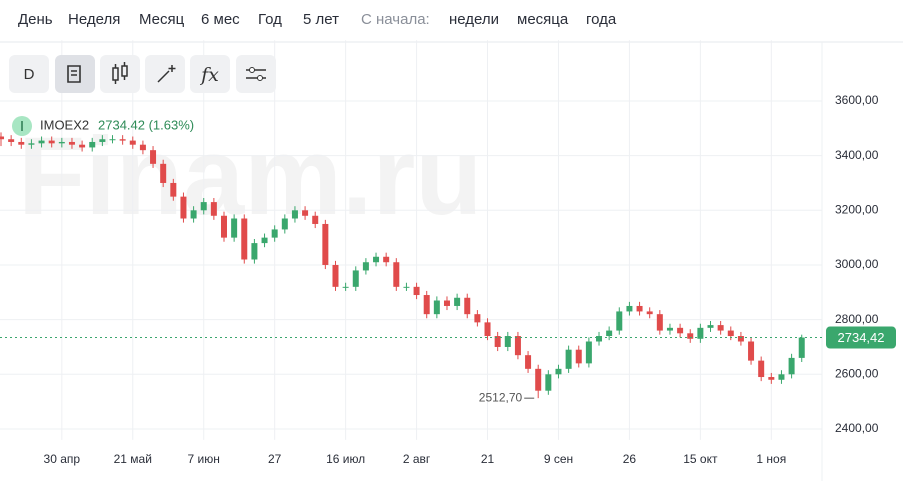  I want to click on interval-button, so click(29, 74).